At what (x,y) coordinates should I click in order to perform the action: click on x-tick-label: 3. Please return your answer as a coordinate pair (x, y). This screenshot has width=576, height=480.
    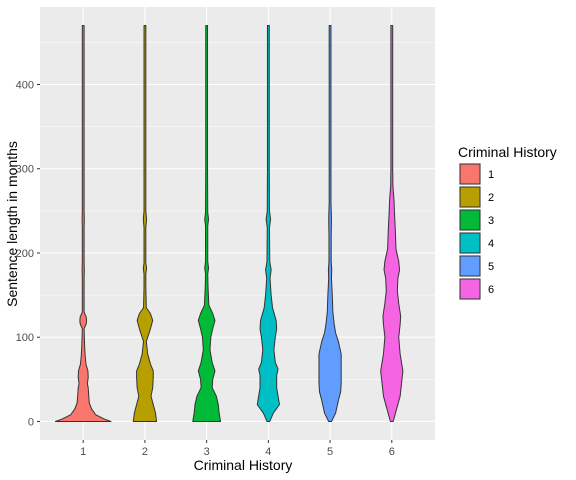
    Looking at the image, I should click on (207, 452).